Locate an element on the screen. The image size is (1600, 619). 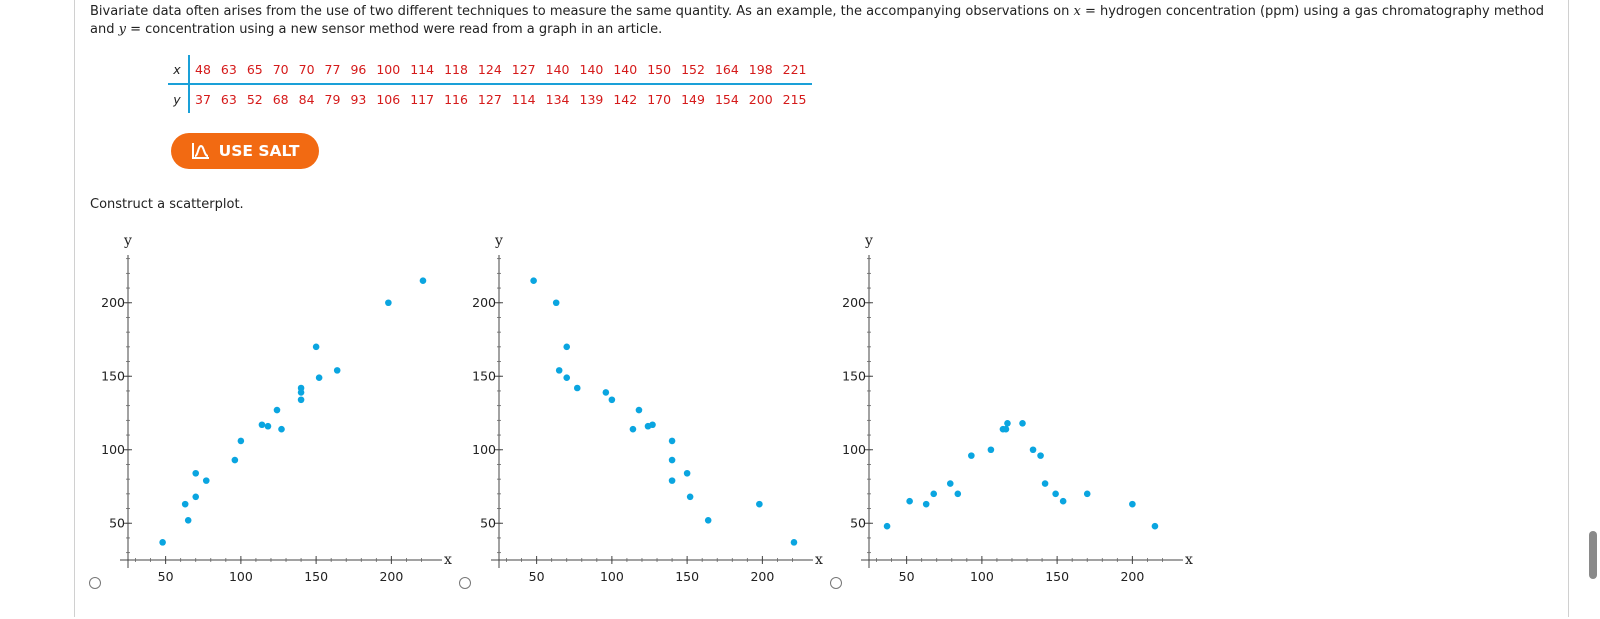
table-cell-x: 124 is located at coordinates (489, 70).